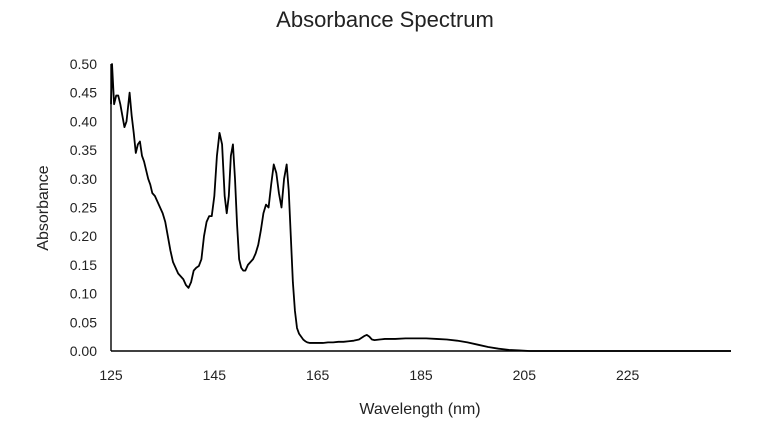 The width and height of the screenshot is (768, 432). Describe the element at coordinates (318, 375) in the screenshot. I see `x-tick-label: 165` at that location.